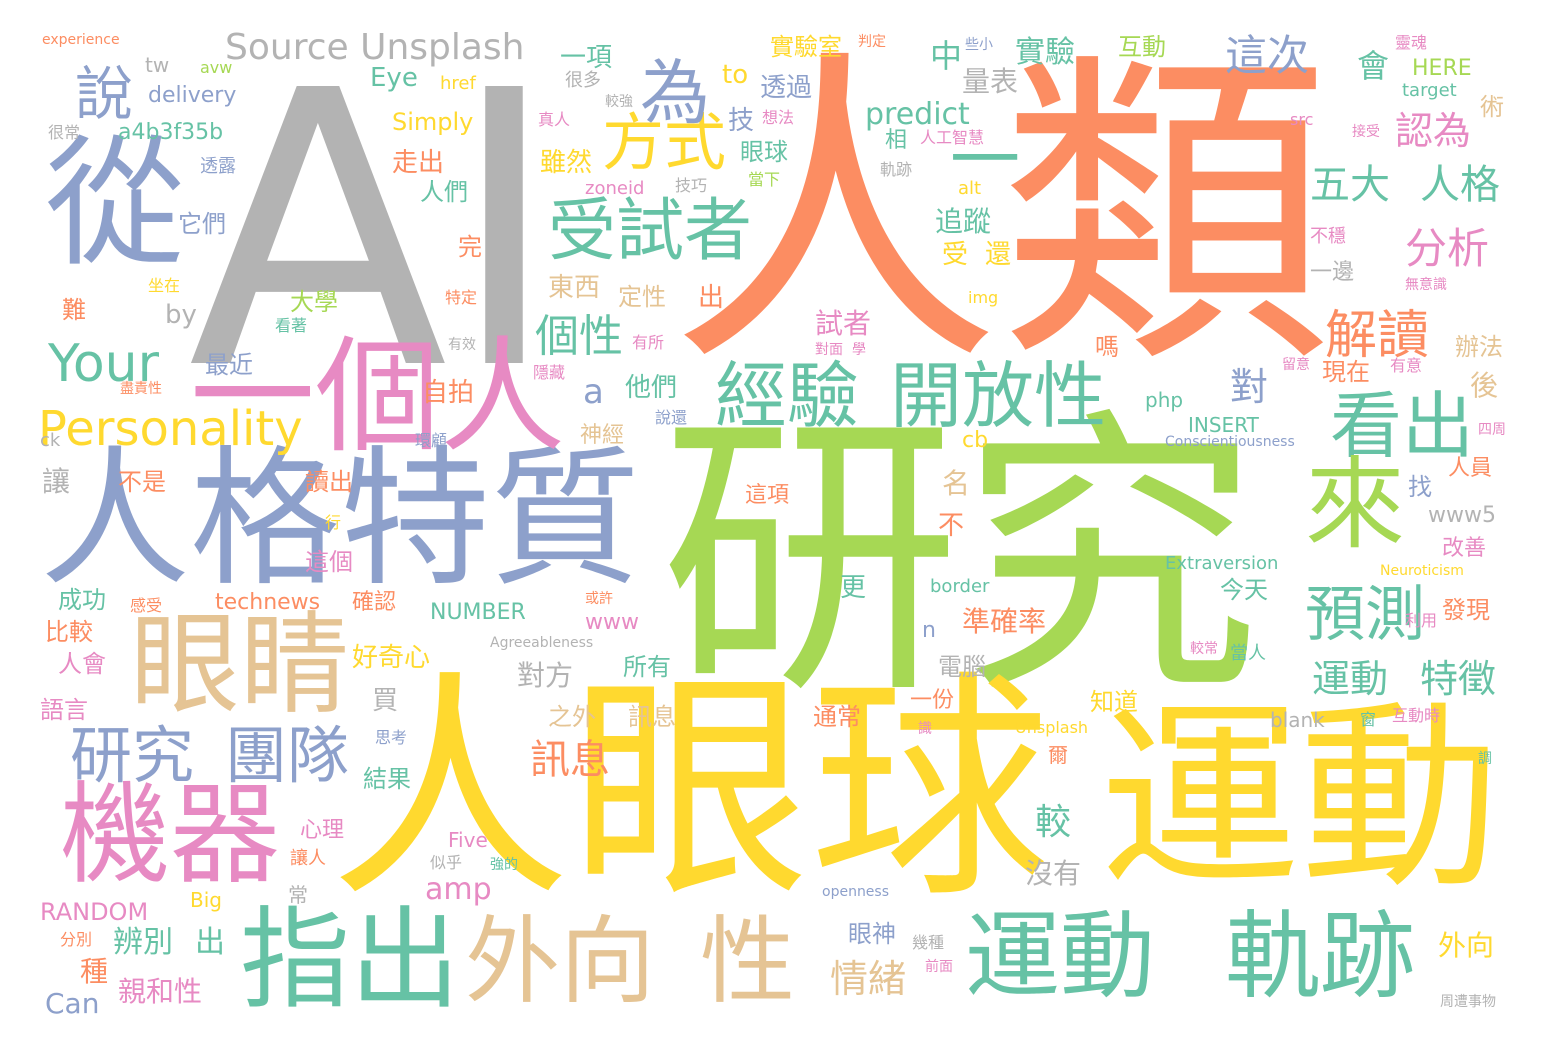 The width and height of the screenshot is (1548, 1052). I want to click on word-avw: avw, so click(216, 67).